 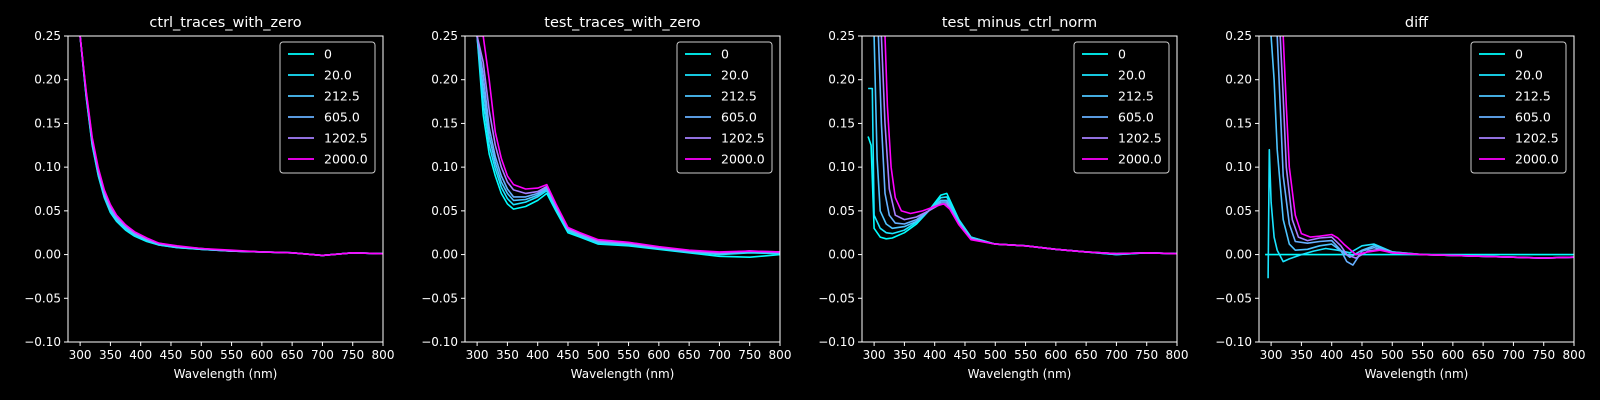 I want to click on chart-title: ctrl_traces_with_zero, so click(x=225, y=23).